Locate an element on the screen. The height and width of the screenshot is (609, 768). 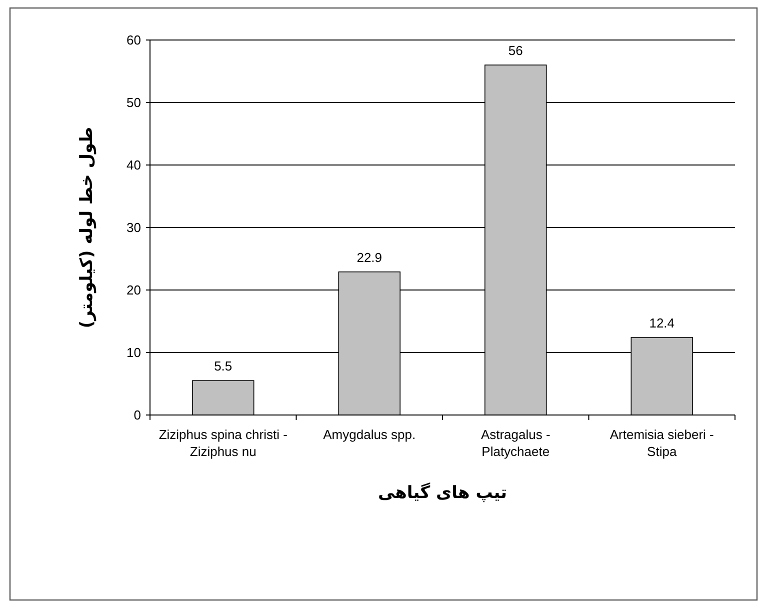
y-tick-label: 20 is located at coordinates (133, 290).